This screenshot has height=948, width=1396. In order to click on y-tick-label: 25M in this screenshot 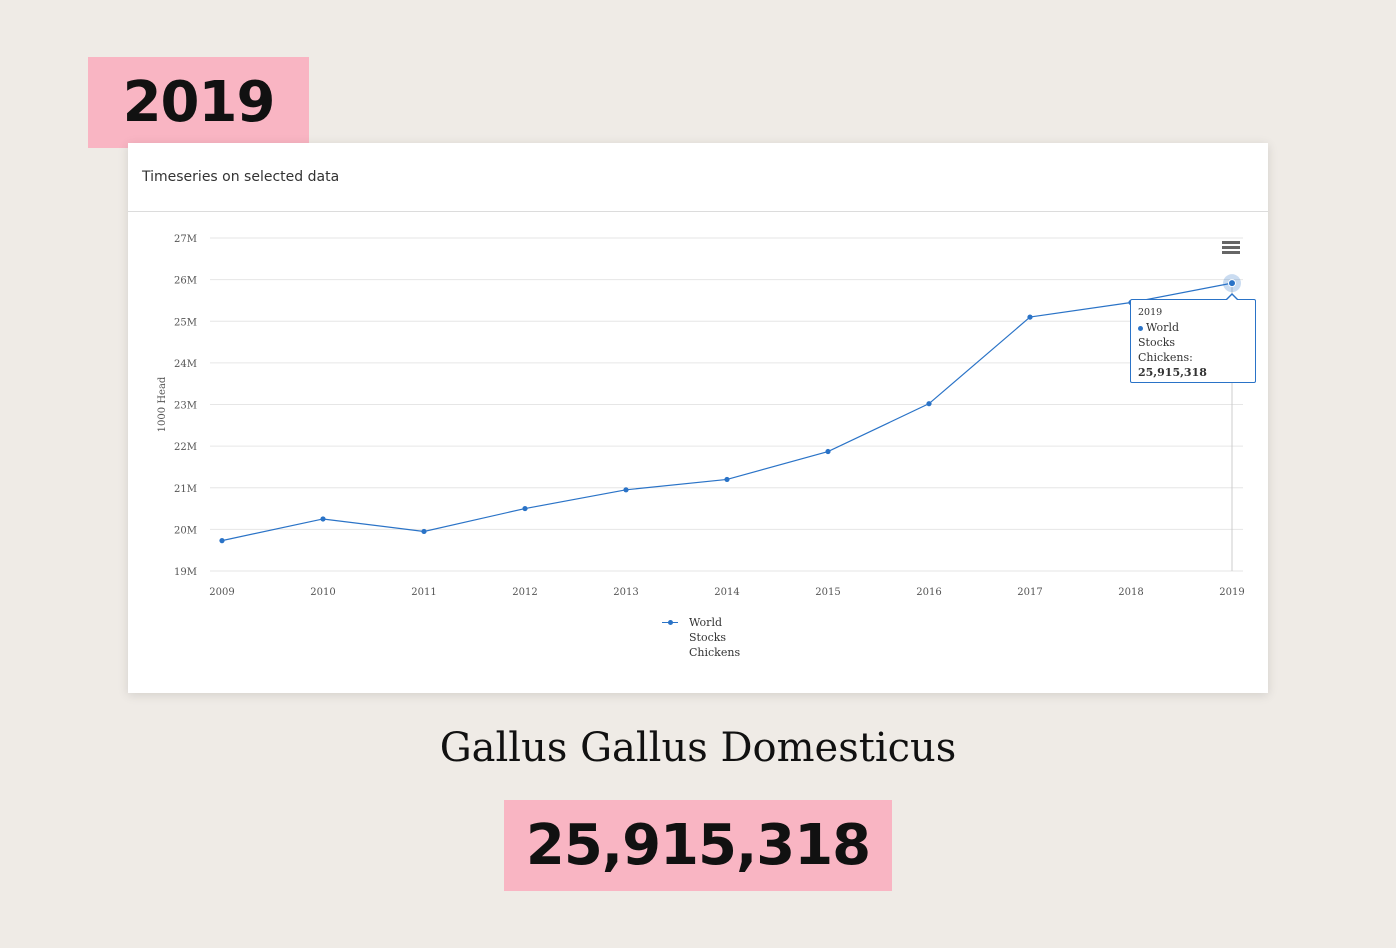, I will do `click(185, 322)`.